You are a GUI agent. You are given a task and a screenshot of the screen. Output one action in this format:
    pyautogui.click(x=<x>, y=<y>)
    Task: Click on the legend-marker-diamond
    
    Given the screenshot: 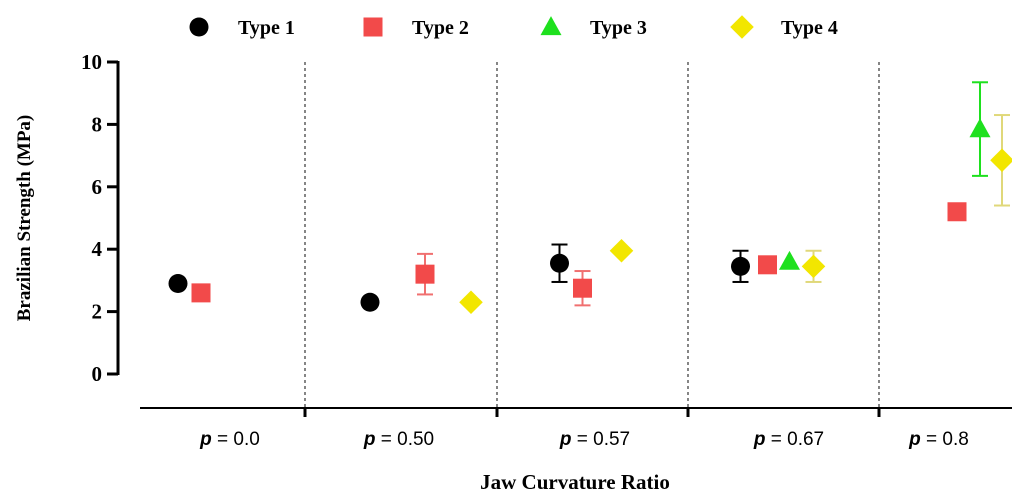 What is the action you would take?
    pyautogui.click(x=742, y=27)
    